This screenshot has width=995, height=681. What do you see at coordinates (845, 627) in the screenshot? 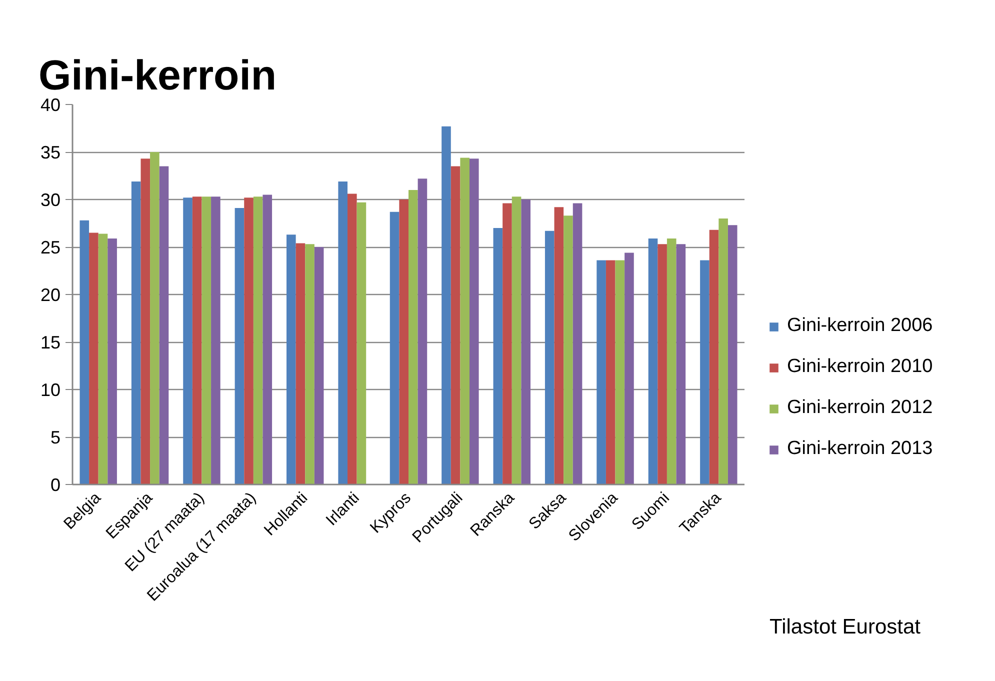
I see `text: Tilastot Eurostat` at bounding box center [845, 627].